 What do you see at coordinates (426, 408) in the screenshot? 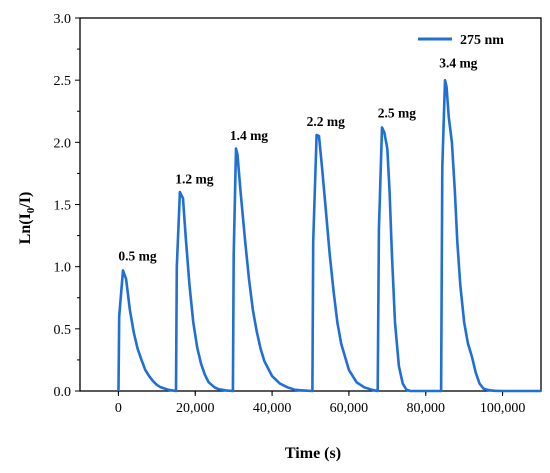
I see `x-tick-label: 80,000` at bounding box center [426, 408].